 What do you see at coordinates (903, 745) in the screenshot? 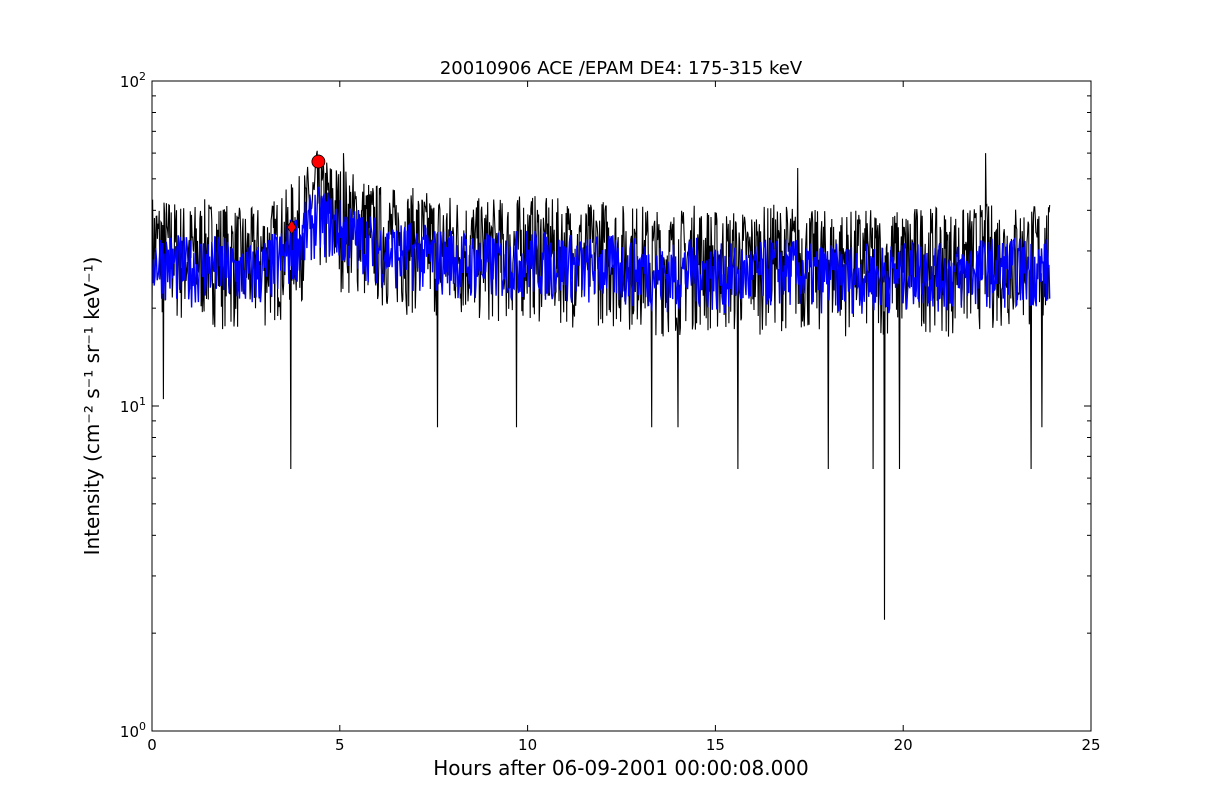
I see `x-tick-label: 20` at bounding box center [903, 745].